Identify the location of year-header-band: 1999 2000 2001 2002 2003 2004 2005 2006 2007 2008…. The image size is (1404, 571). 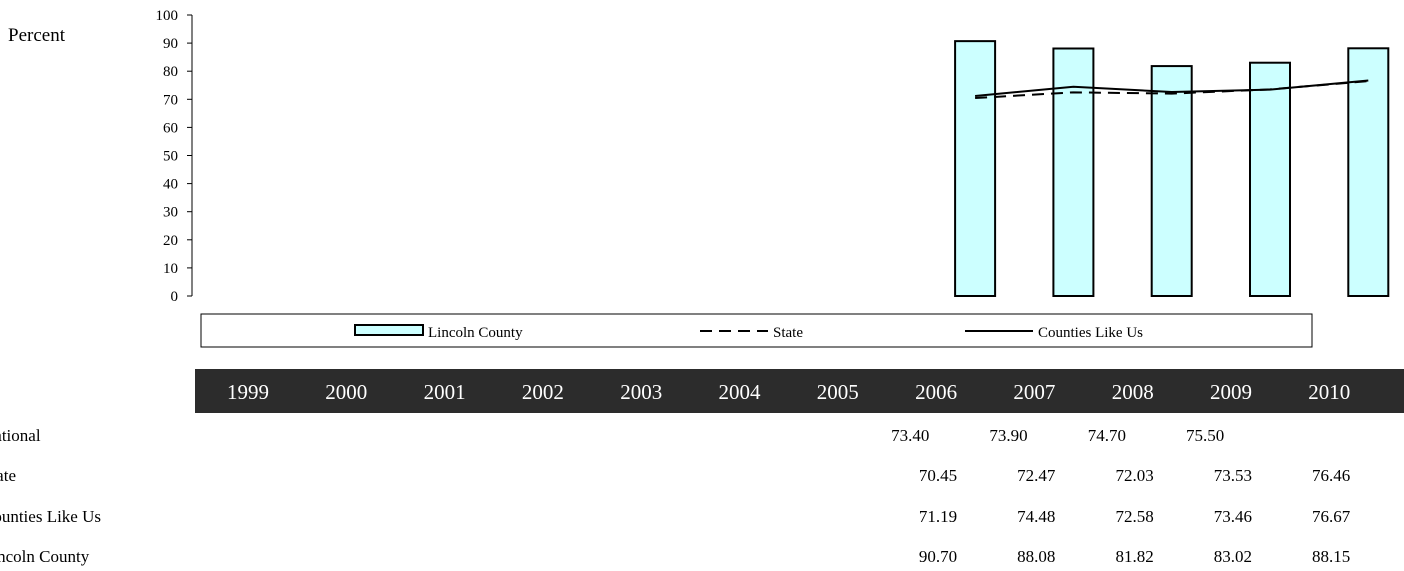
(799, 391).